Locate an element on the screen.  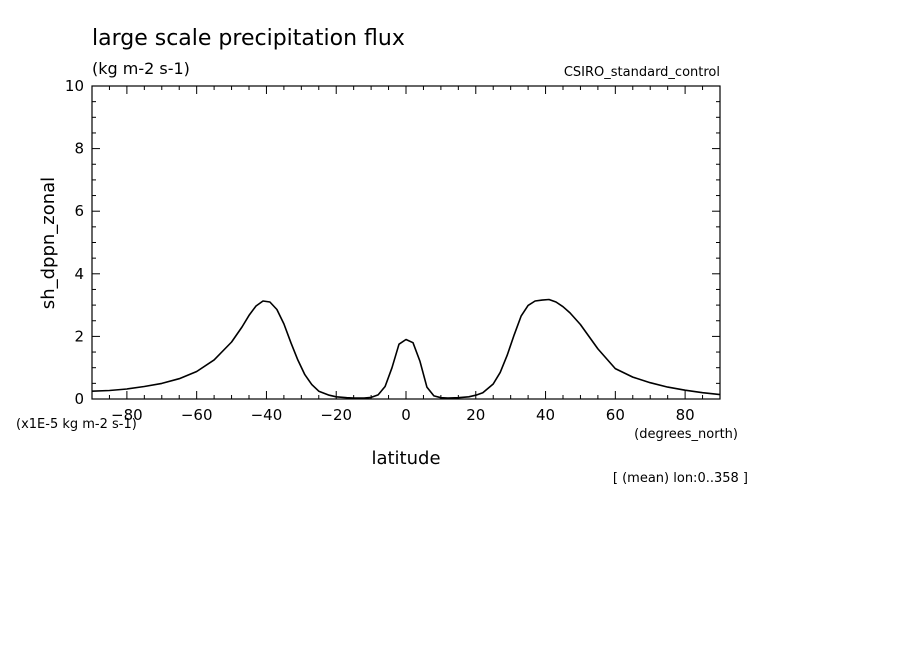
x-tick-labels: −80 −60 −40 −20 0 20 40 60 80 is located at coordinates (403, 415).